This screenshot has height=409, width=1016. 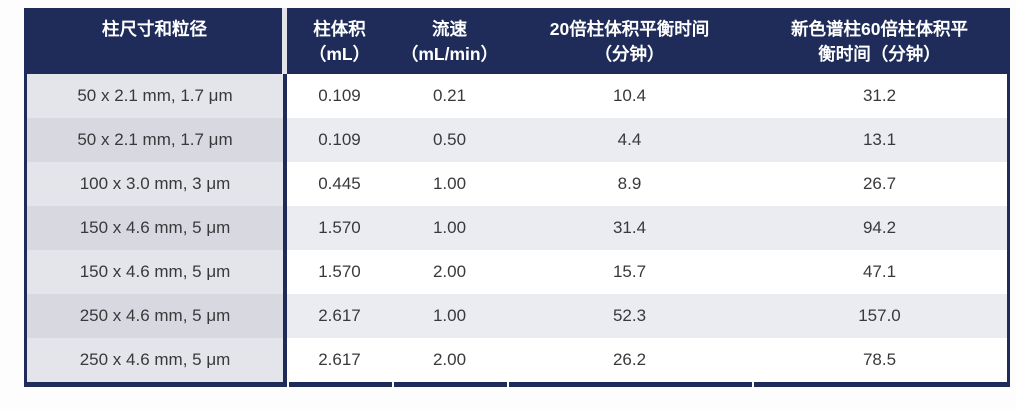 What do you see at coordinates (629, 272) in the screenshot?
I see `cell-equilibration-20x: 15.7` at bounding box center [629, 272].